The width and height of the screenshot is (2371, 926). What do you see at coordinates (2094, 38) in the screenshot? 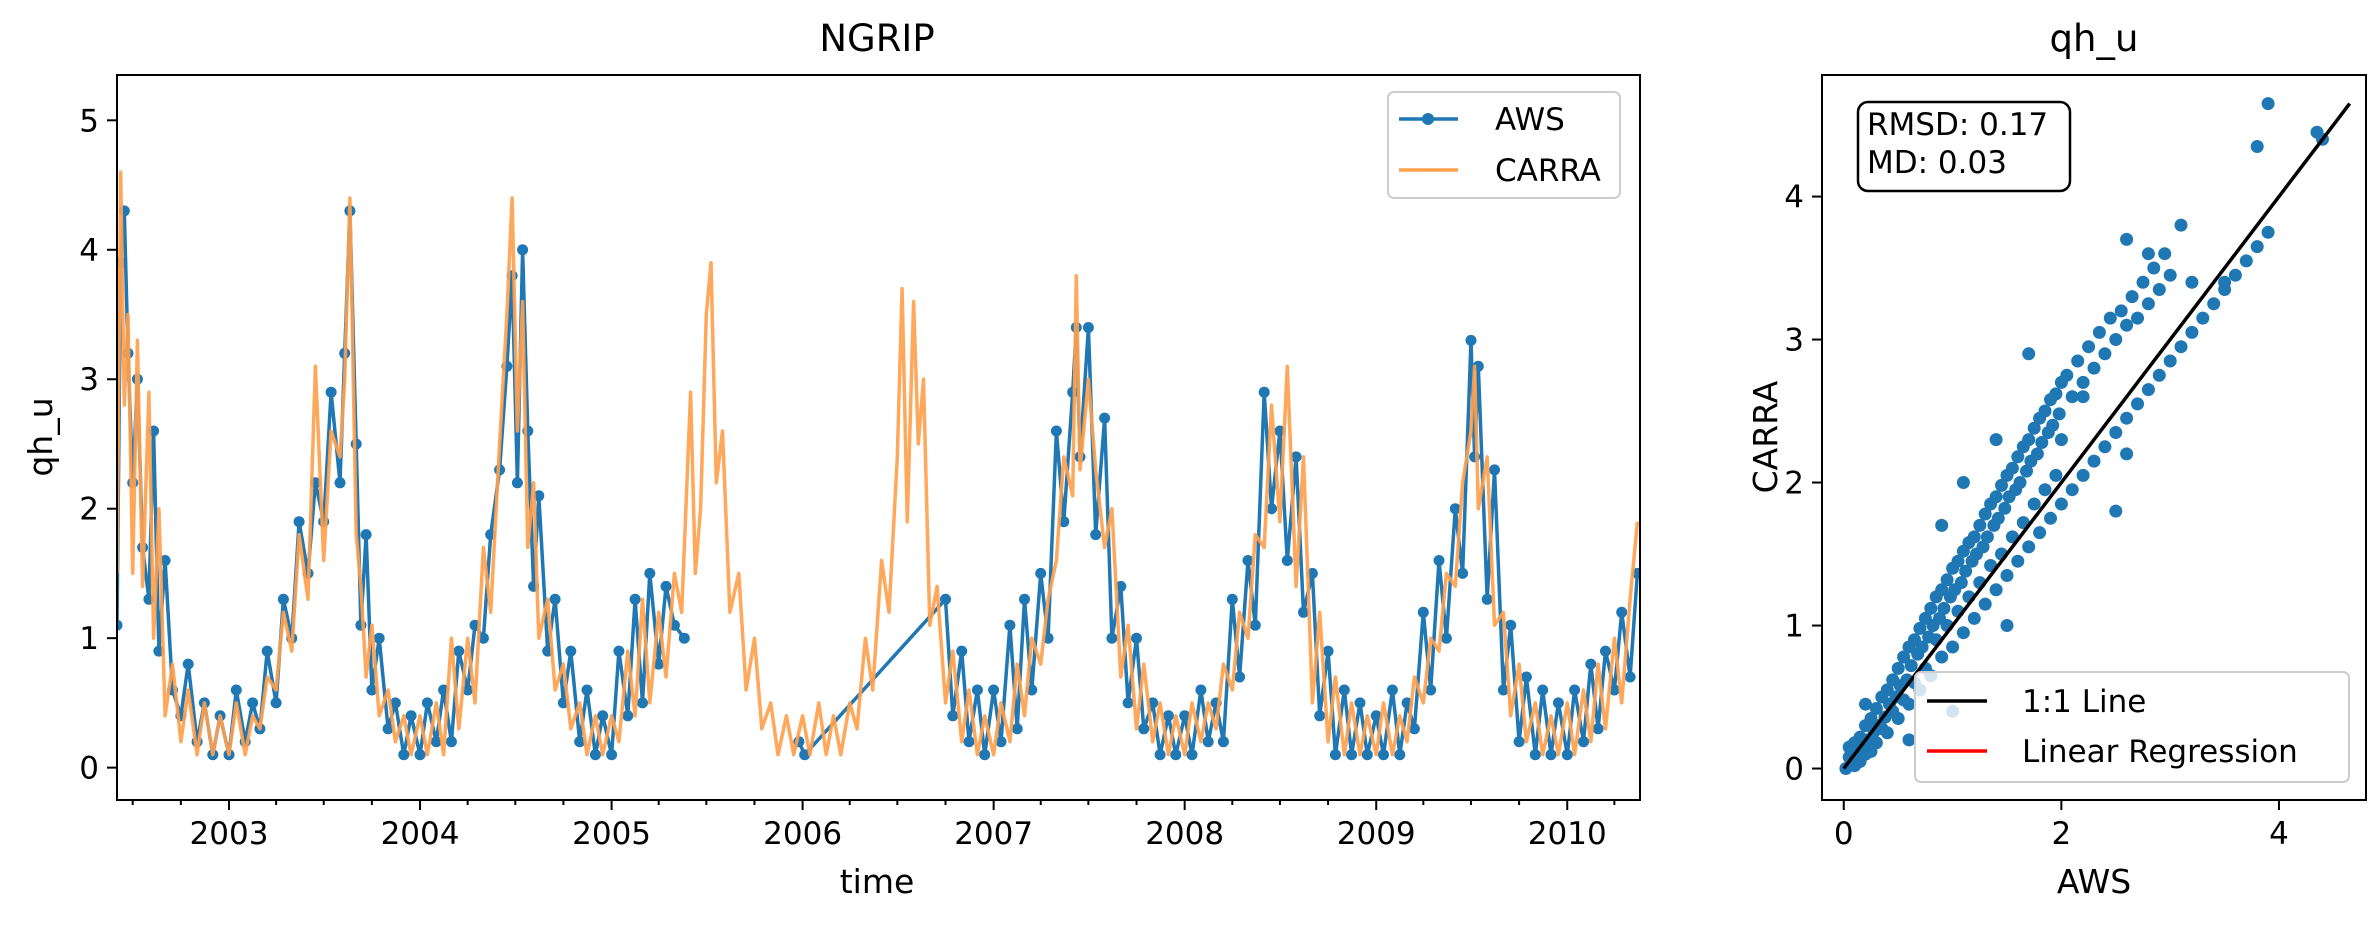
I see `scatter-title: qh_u` at bounding box center [2094, 38].